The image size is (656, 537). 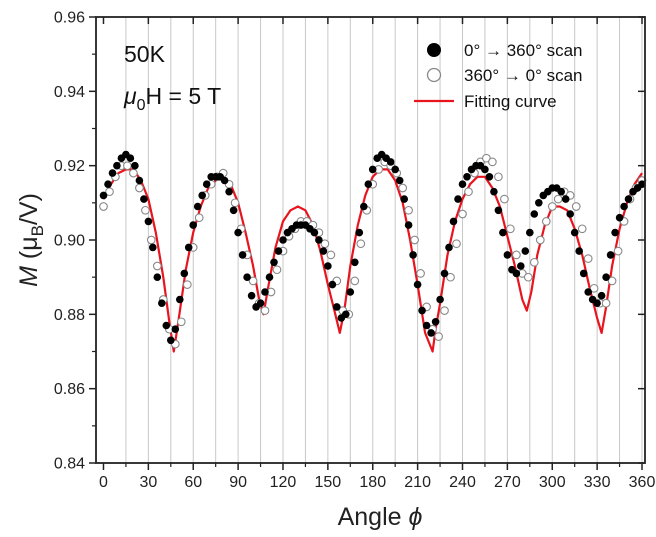 What do you see at coordinates (283, 482) in the screenshot?
I see `x-tick-label: 120` at bounding box center [283, 482].